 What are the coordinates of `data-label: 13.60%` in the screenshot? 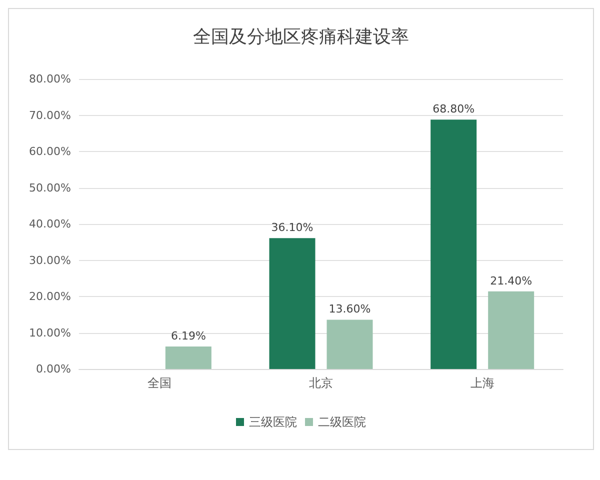 It's located at (349, 309).